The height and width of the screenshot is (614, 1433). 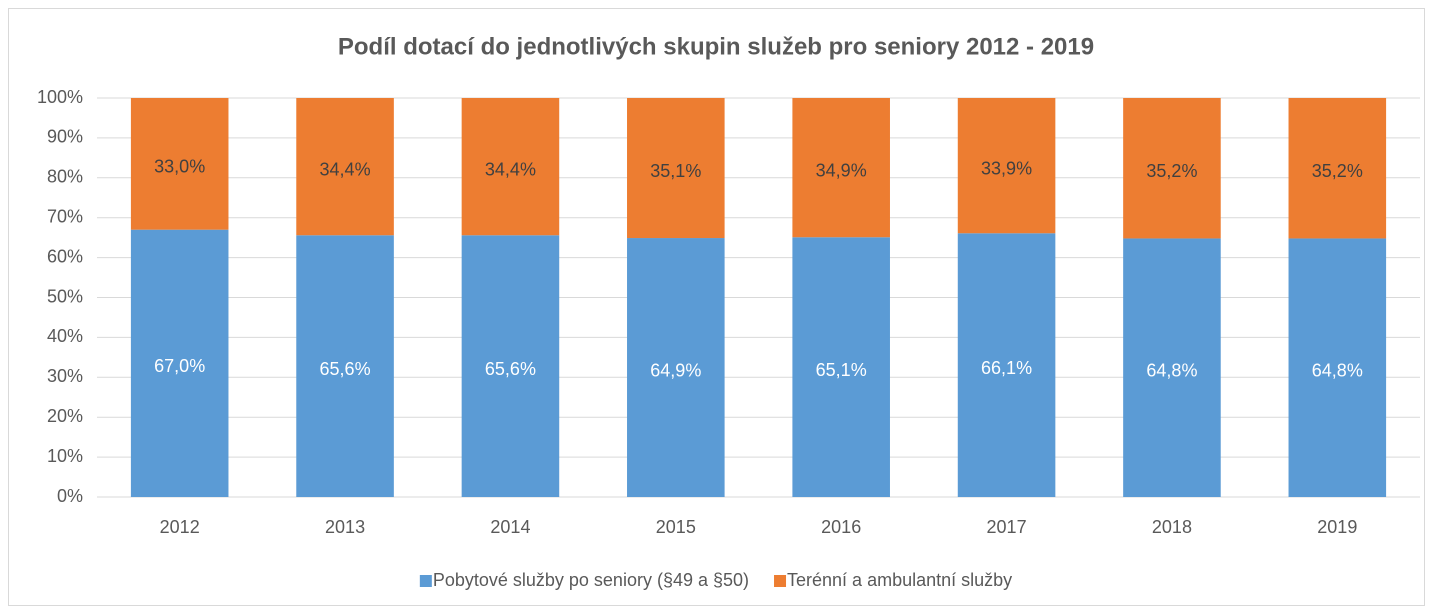 I want to click on y-tick-label: 50%, so click(x=65, y=296).